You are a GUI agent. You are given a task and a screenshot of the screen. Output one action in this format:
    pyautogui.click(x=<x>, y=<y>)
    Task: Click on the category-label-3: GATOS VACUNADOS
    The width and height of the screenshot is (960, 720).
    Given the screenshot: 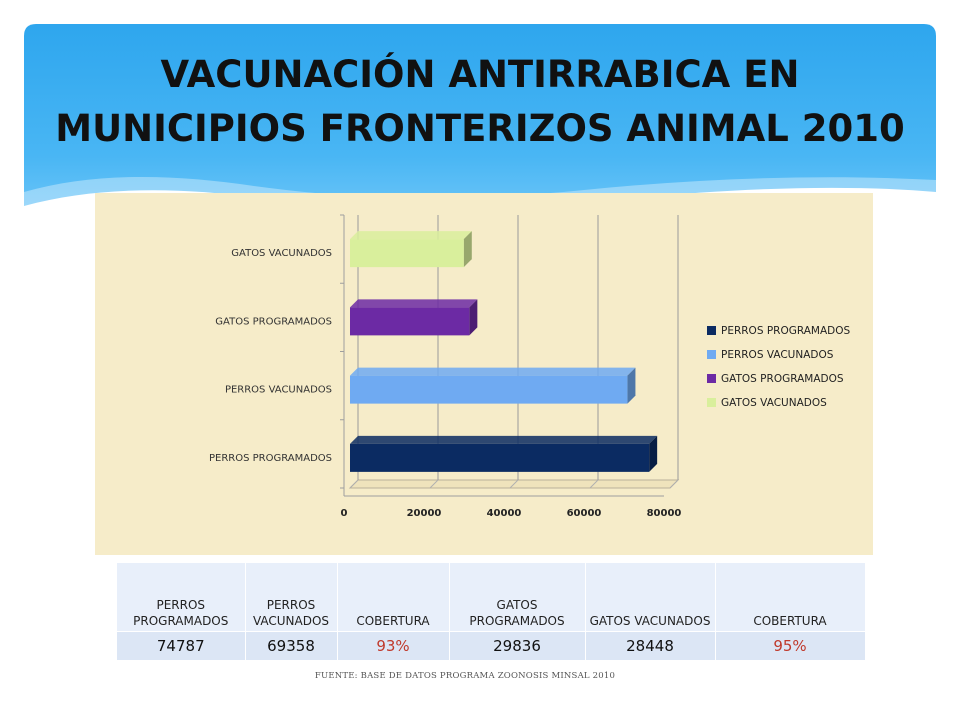 What is the action you would take?
    pyautogui.click(x=281, y=253)
    